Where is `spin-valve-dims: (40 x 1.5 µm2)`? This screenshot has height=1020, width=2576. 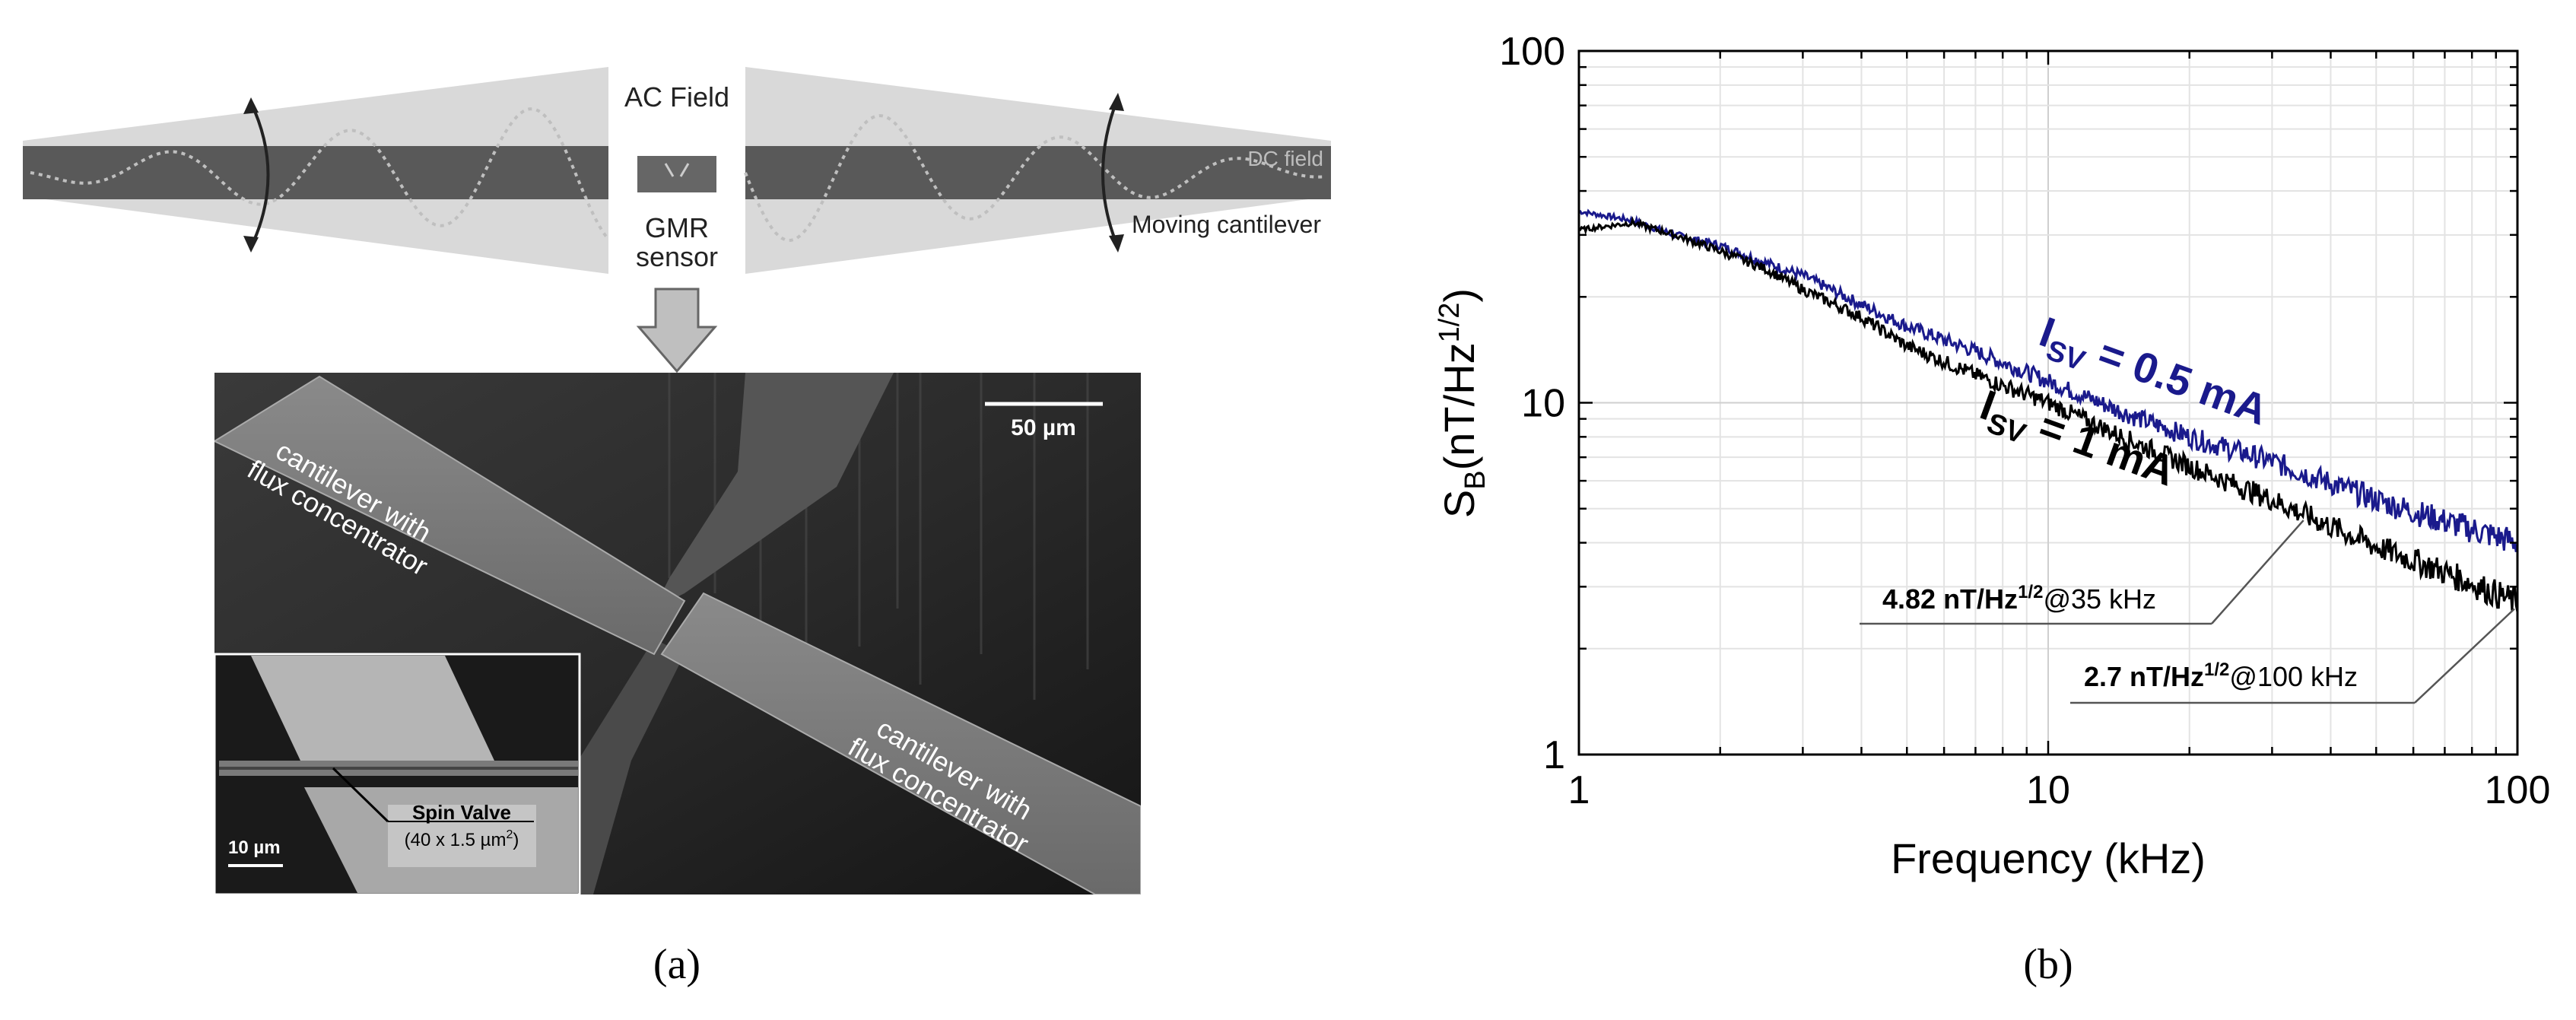
spin-valve-dims: (40 x 1.5 µm2) is located at coordinates (462, 839).